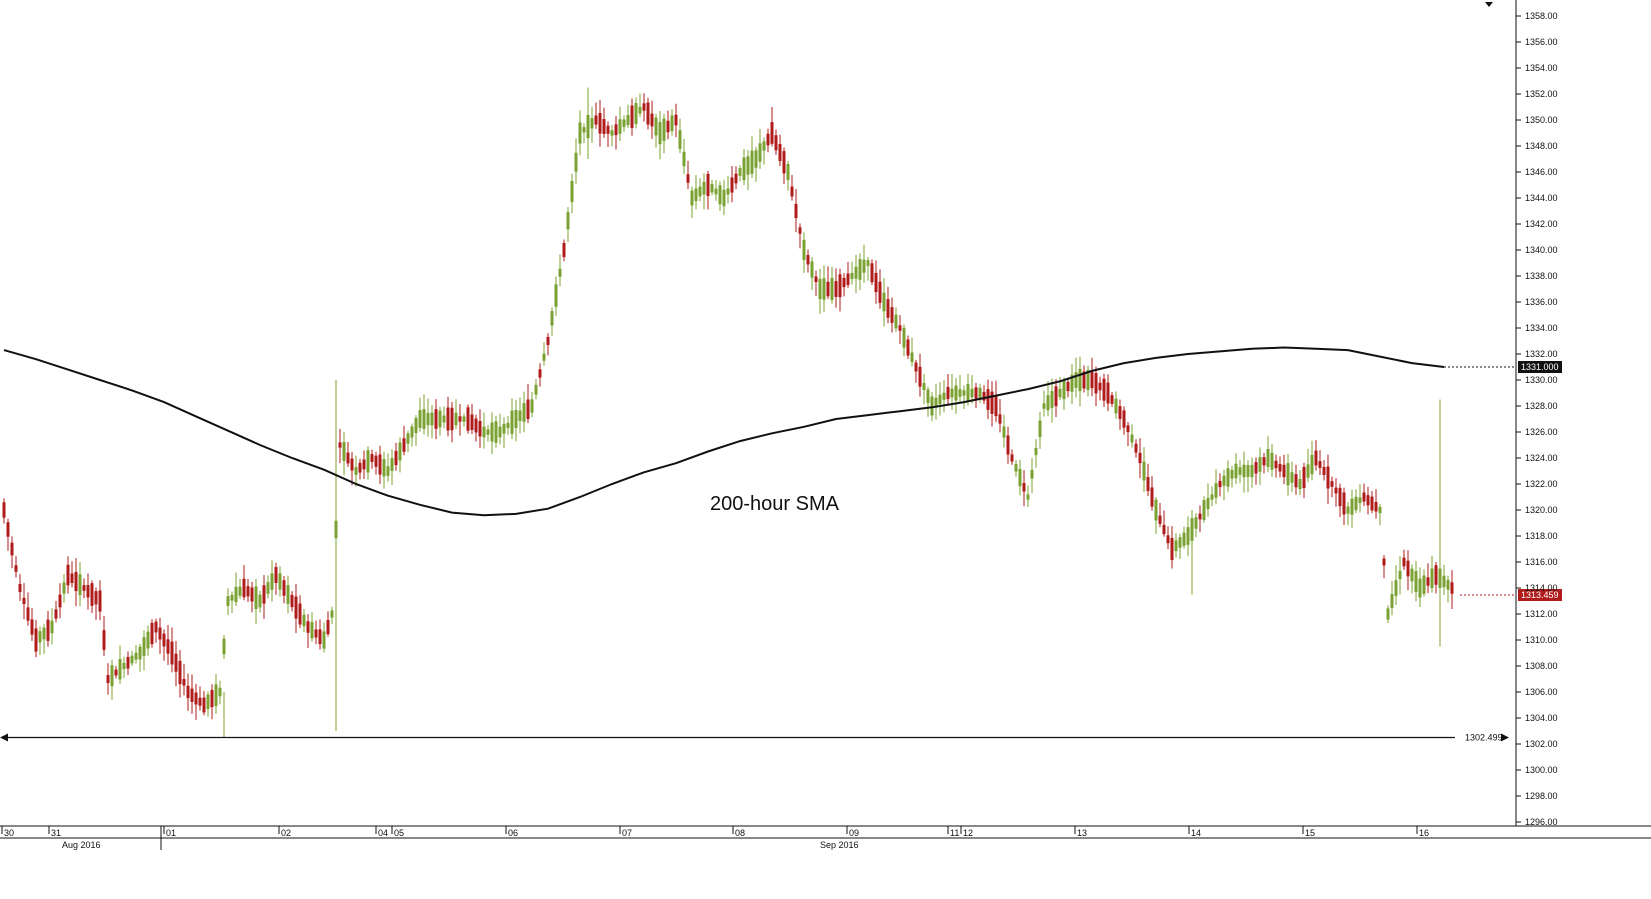  What do you see at coordinates (4, 737) in the screenshot?
I see `left-arrow-icon` at bounding box center [4, 737].